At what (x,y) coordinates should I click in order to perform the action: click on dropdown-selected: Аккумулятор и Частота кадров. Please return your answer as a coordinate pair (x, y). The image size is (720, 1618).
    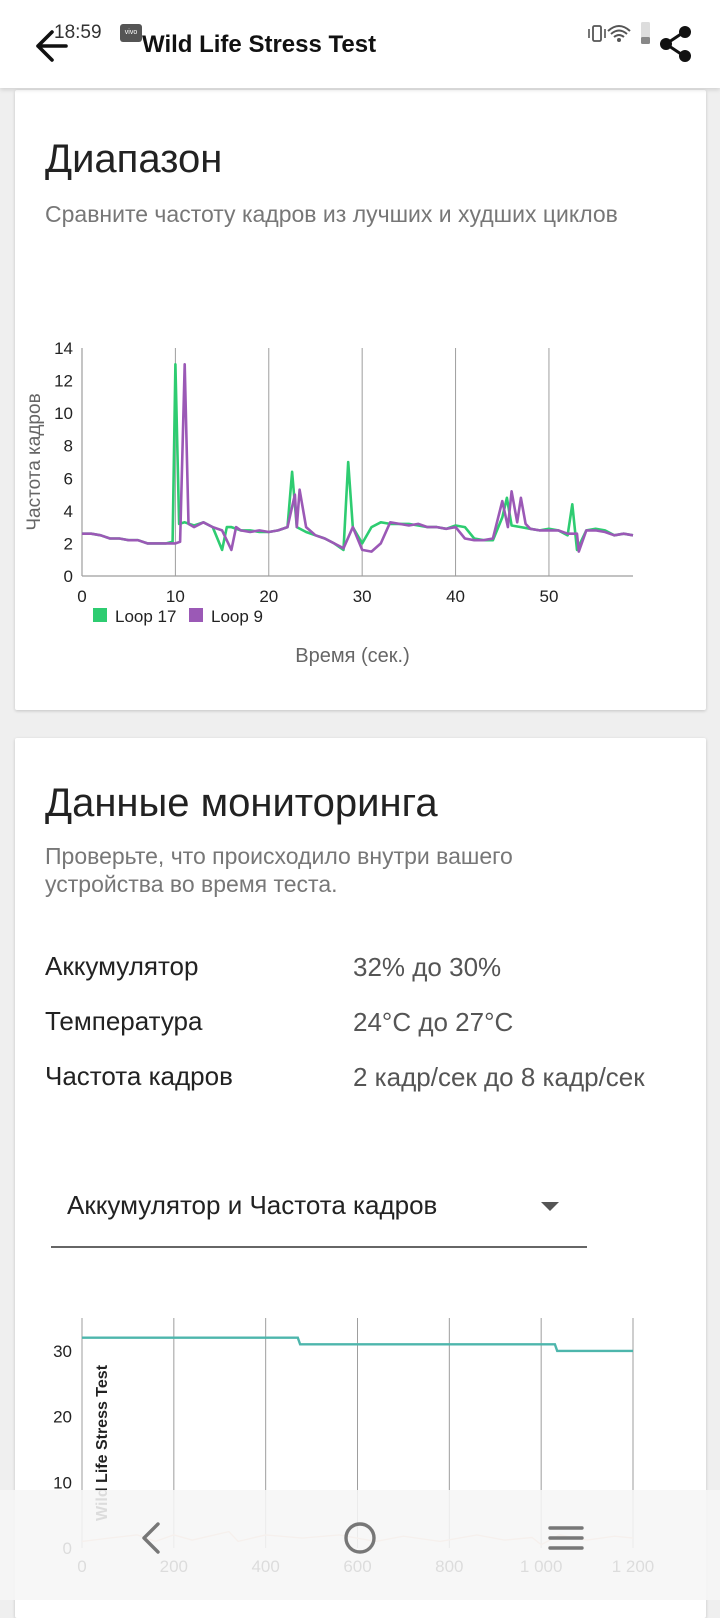
    Looking at the image, I should click on (252, 1205).